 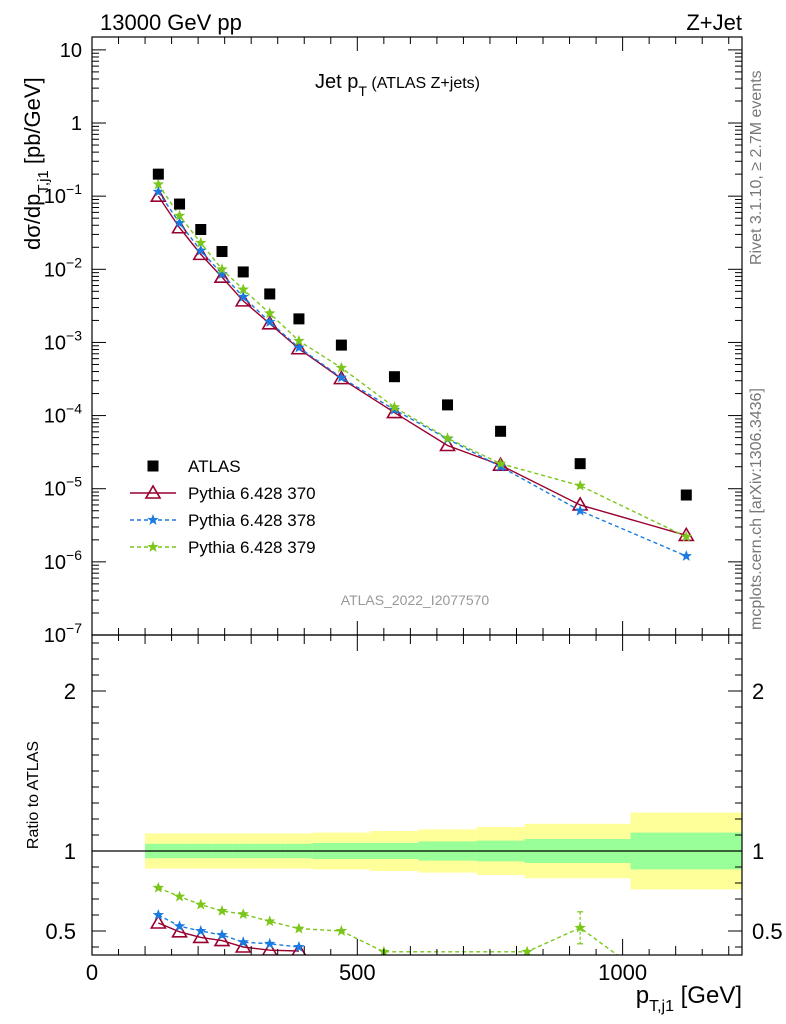 What do you see at coordinates (417, 883) in the screenshot?
I see `ratio-content` at bounding box center [417, 883].